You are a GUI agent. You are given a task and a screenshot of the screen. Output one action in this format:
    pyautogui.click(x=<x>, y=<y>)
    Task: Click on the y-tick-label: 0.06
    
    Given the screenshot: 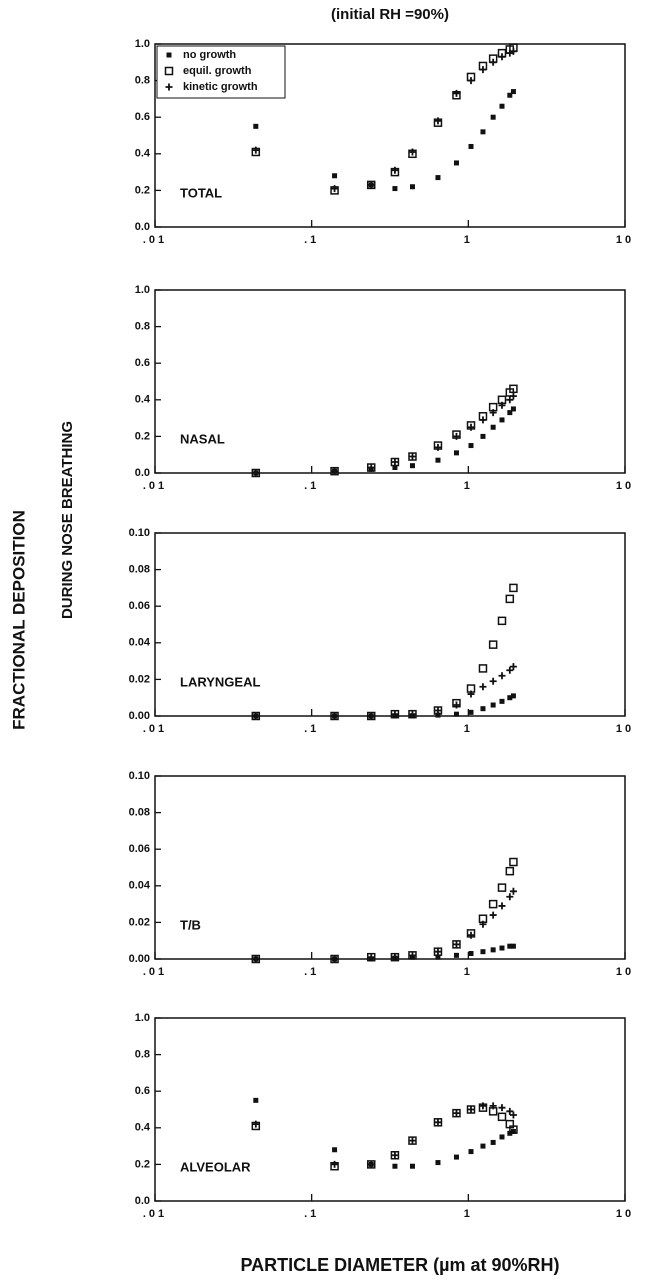 What is the action you would take?
    pyautogui.click(x=139, y=606)
    